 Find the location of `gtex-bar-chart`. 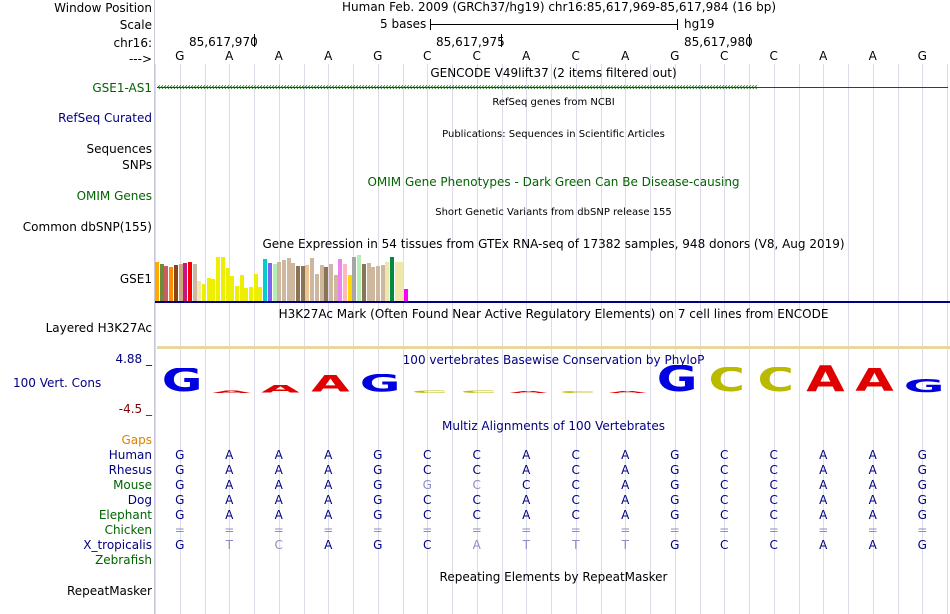

gtex-bar-chart is located at coordinates (345, 276).